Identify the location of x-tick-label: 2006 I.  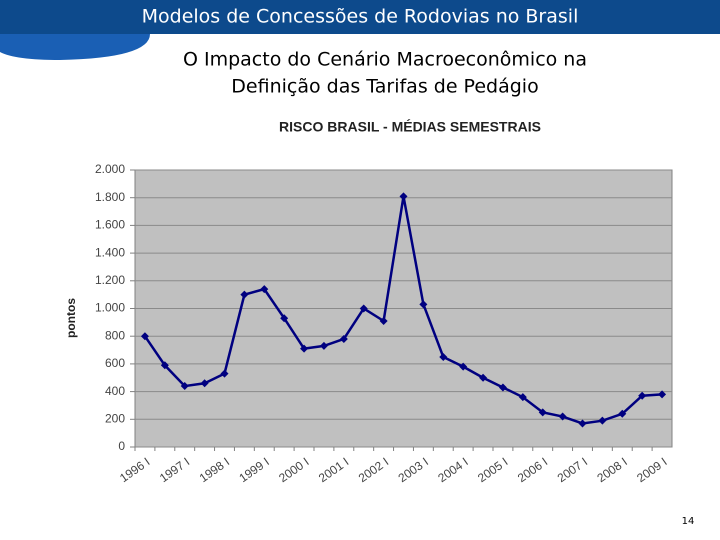
(532, 470).